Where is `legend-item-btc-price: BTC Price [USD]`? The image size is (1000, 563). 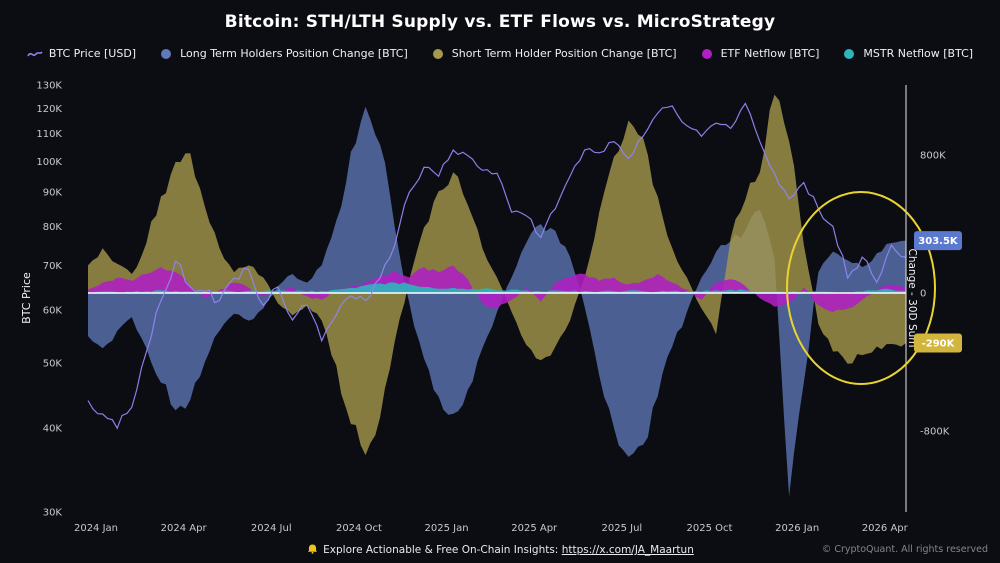
legend-item-btc-price: BTC Price [USD] is located at coordinates (81, 53).